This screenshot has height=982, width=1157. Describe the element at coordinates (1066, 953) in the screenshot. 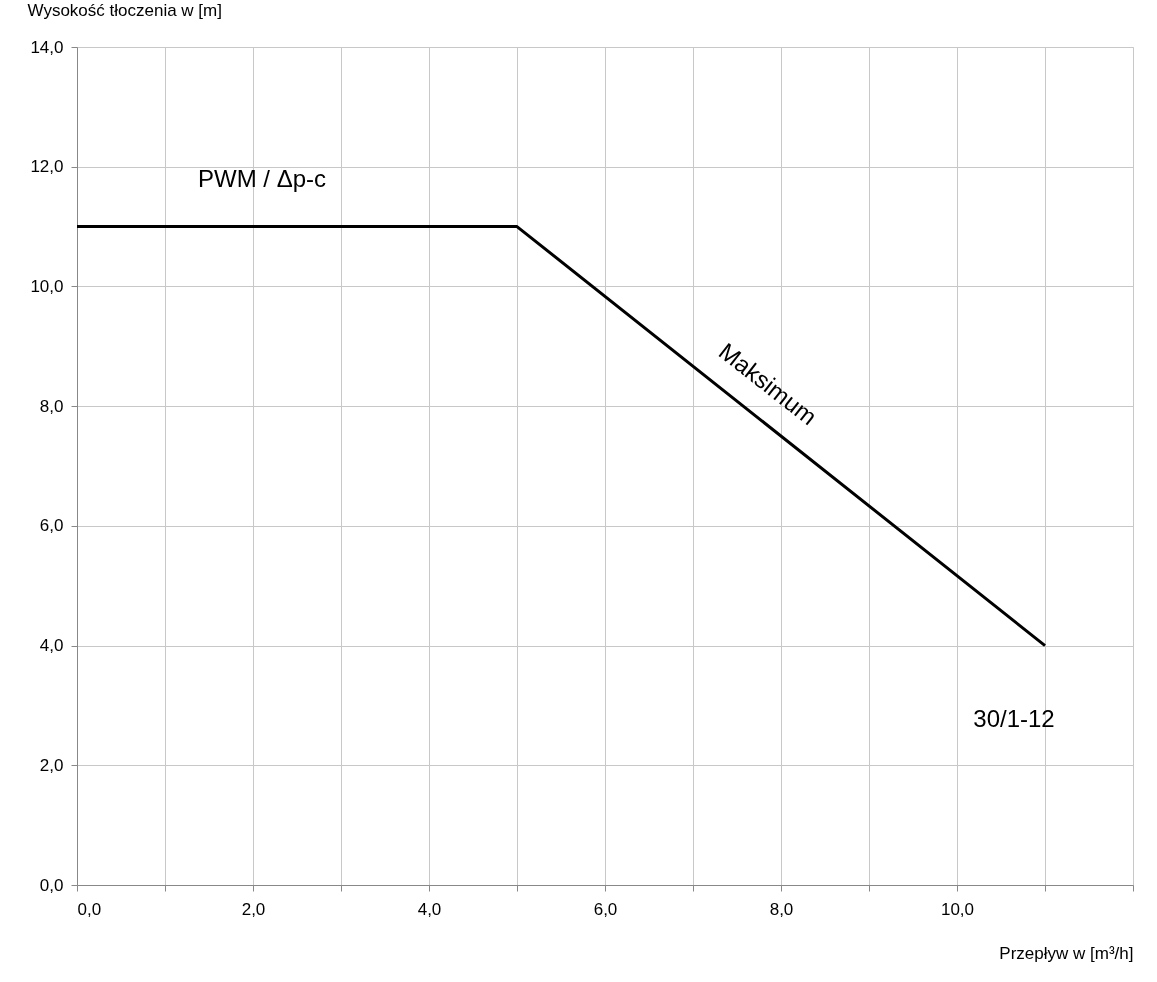

I see `x-axis-title: Przepływ w [m³/h]` at that location.